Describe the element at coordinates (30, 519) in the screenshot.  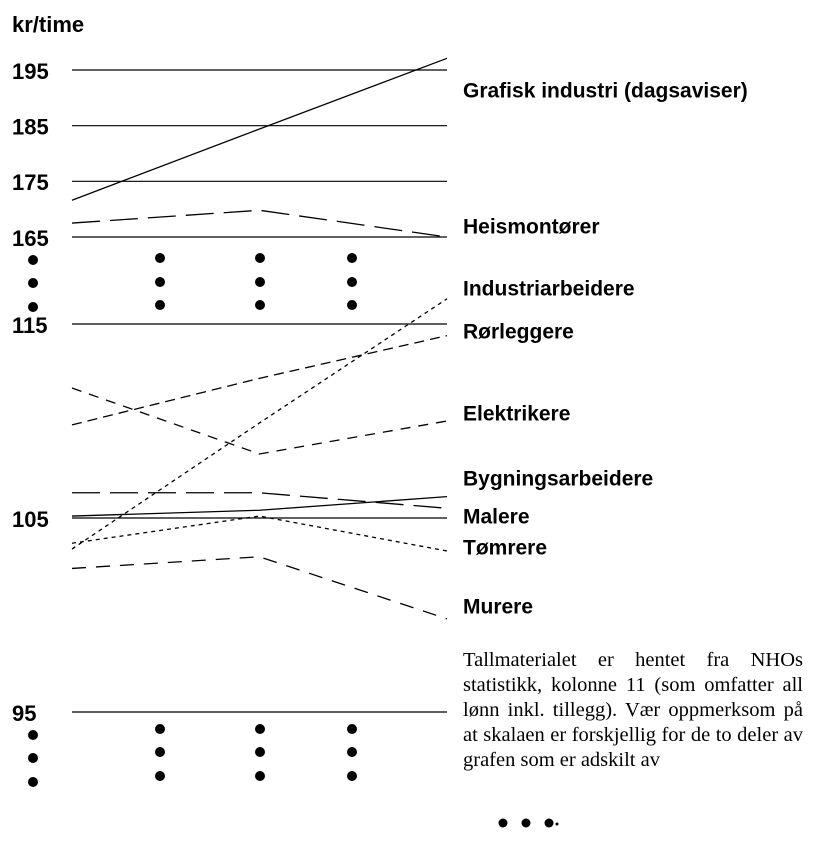
I see `y-tick-label: 105` at that location.